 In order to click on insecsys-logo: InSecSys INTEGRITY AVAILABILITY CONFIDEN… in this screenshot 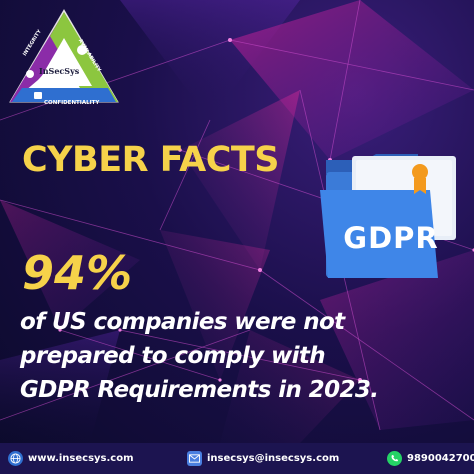, I will do `click(64, 58)`.